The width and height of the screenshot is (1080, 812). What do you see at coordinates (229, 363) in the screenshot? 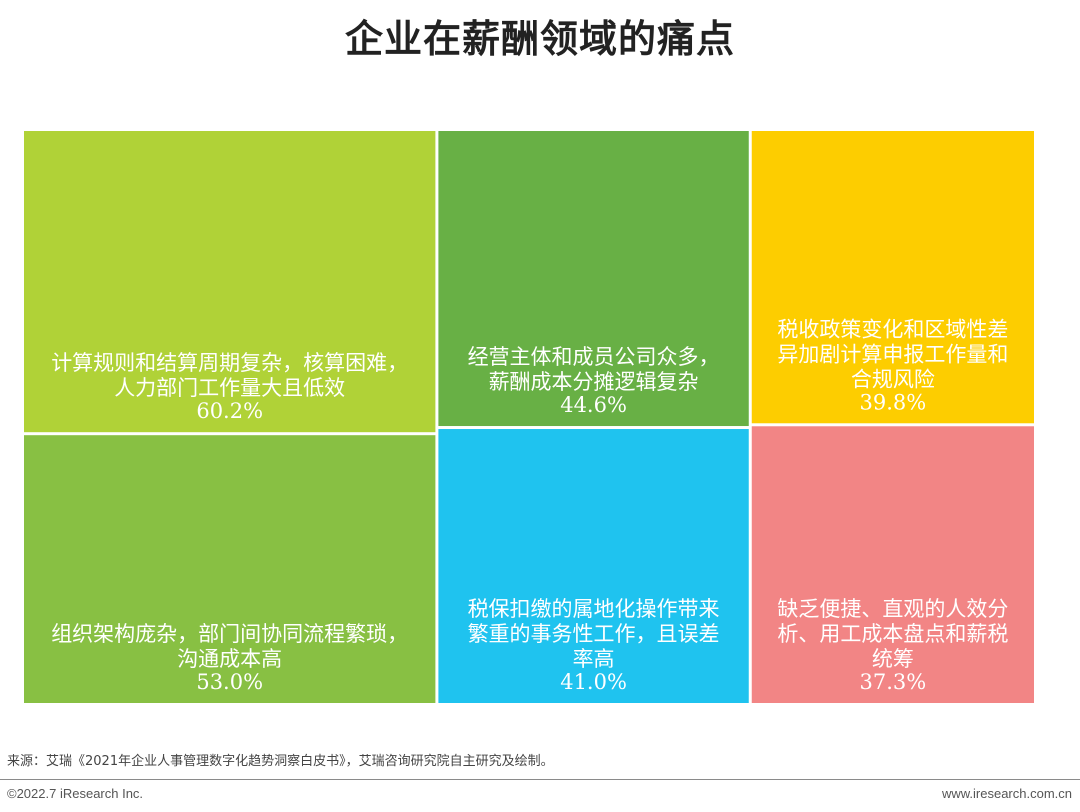
I see `treemap-cell-label: 计算规则和结算周期复杂，核算困难，` at bounding box center [229, 363].